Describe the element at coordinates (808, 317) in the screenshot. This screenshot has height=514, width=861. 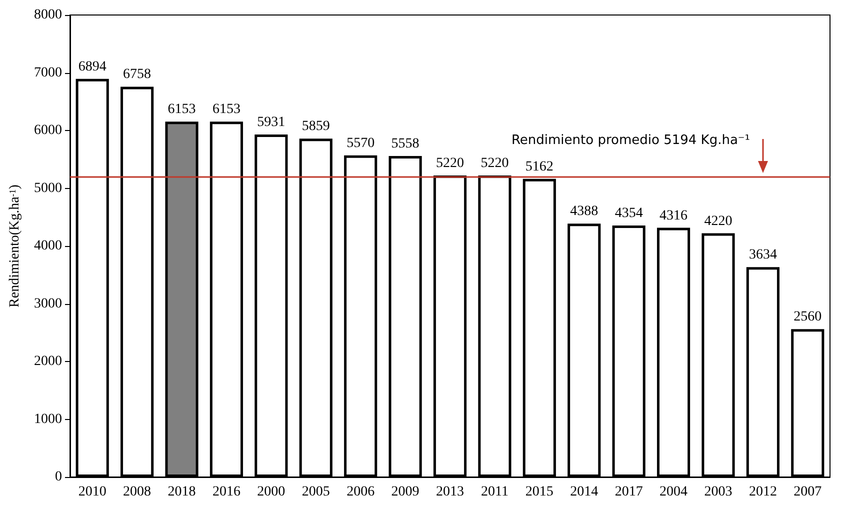
I see `data-label: 2560` at that location.